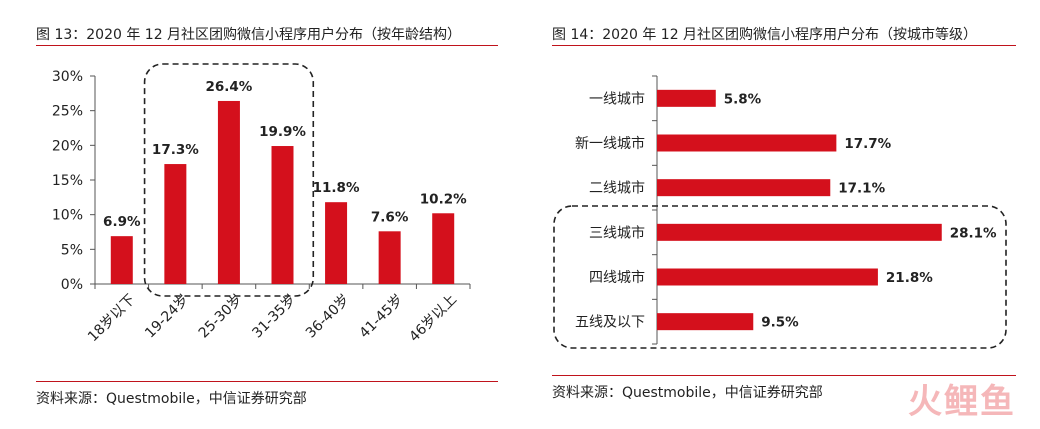  What do you see at coordinates (390, 217) in the screenshot?
I see `data-label: 7.6%` at bounding box center [390, 217].